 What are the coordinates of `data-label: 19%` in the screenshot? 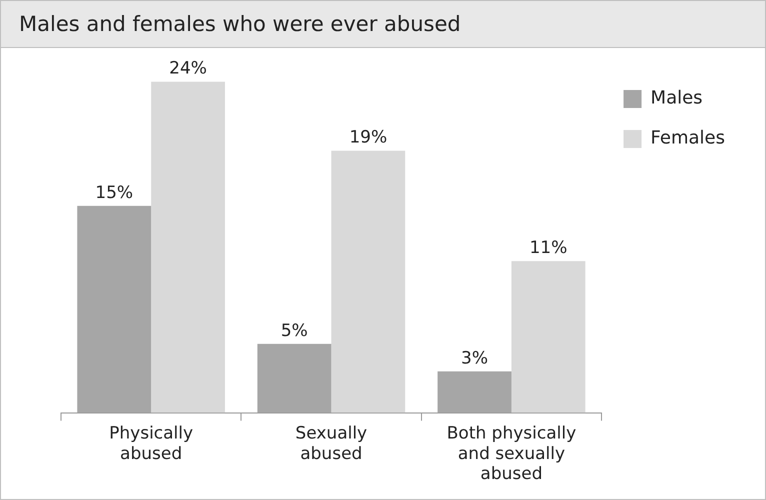 It's located at (368, 138).